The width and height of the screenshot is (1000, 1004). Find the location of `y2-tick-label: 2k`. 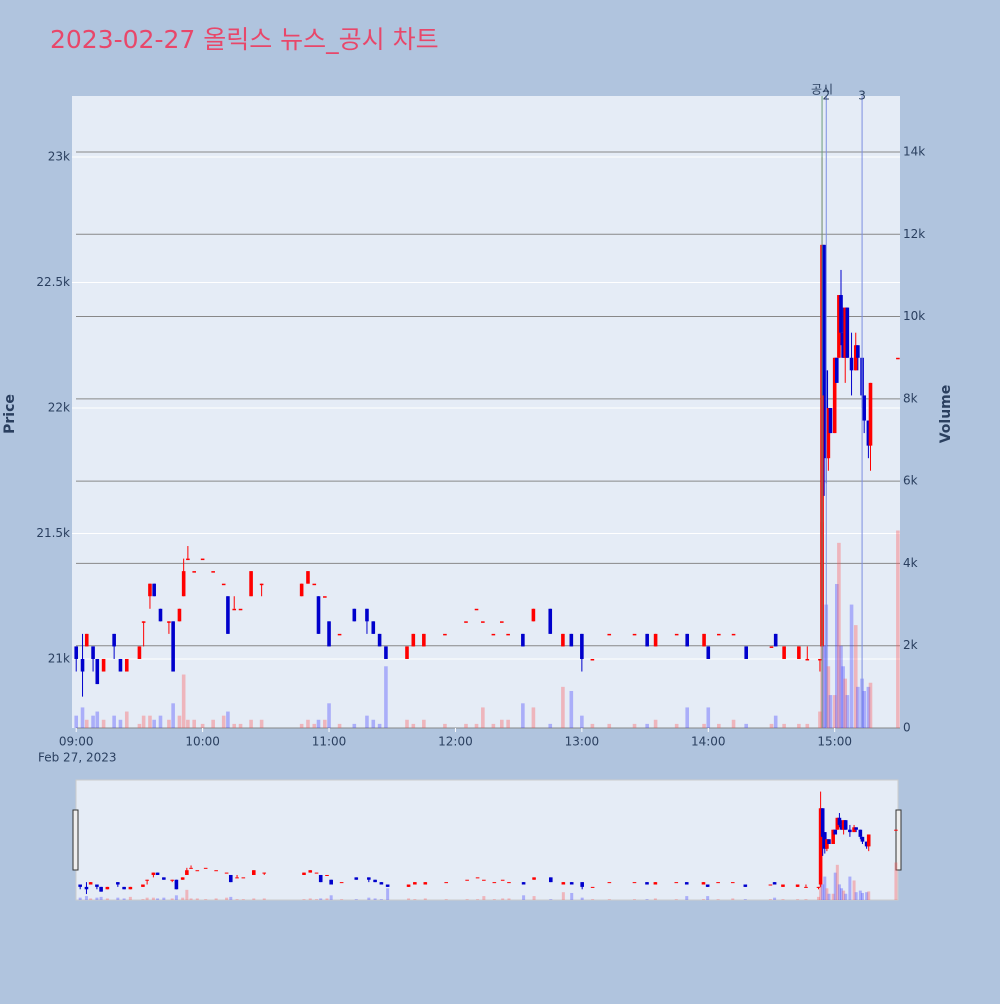

y2-tick-label: 2k is located at coordinates (910, 645).